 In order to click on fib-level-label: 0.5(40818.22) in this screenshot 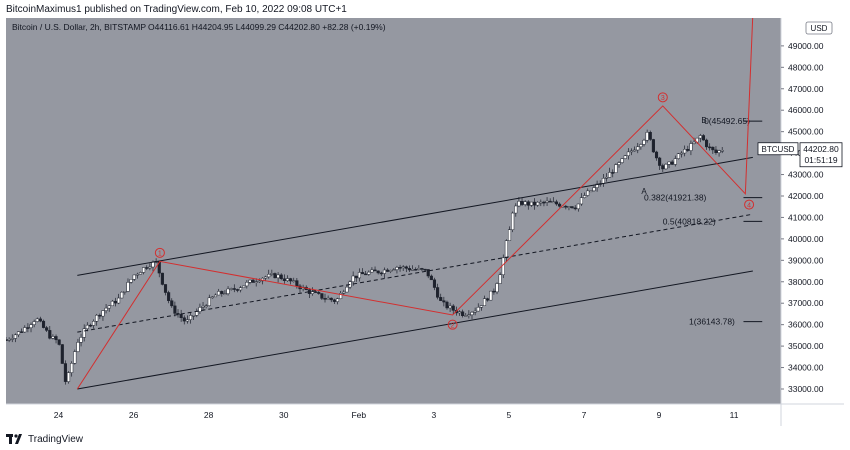, I will do `click(689, 221)`.